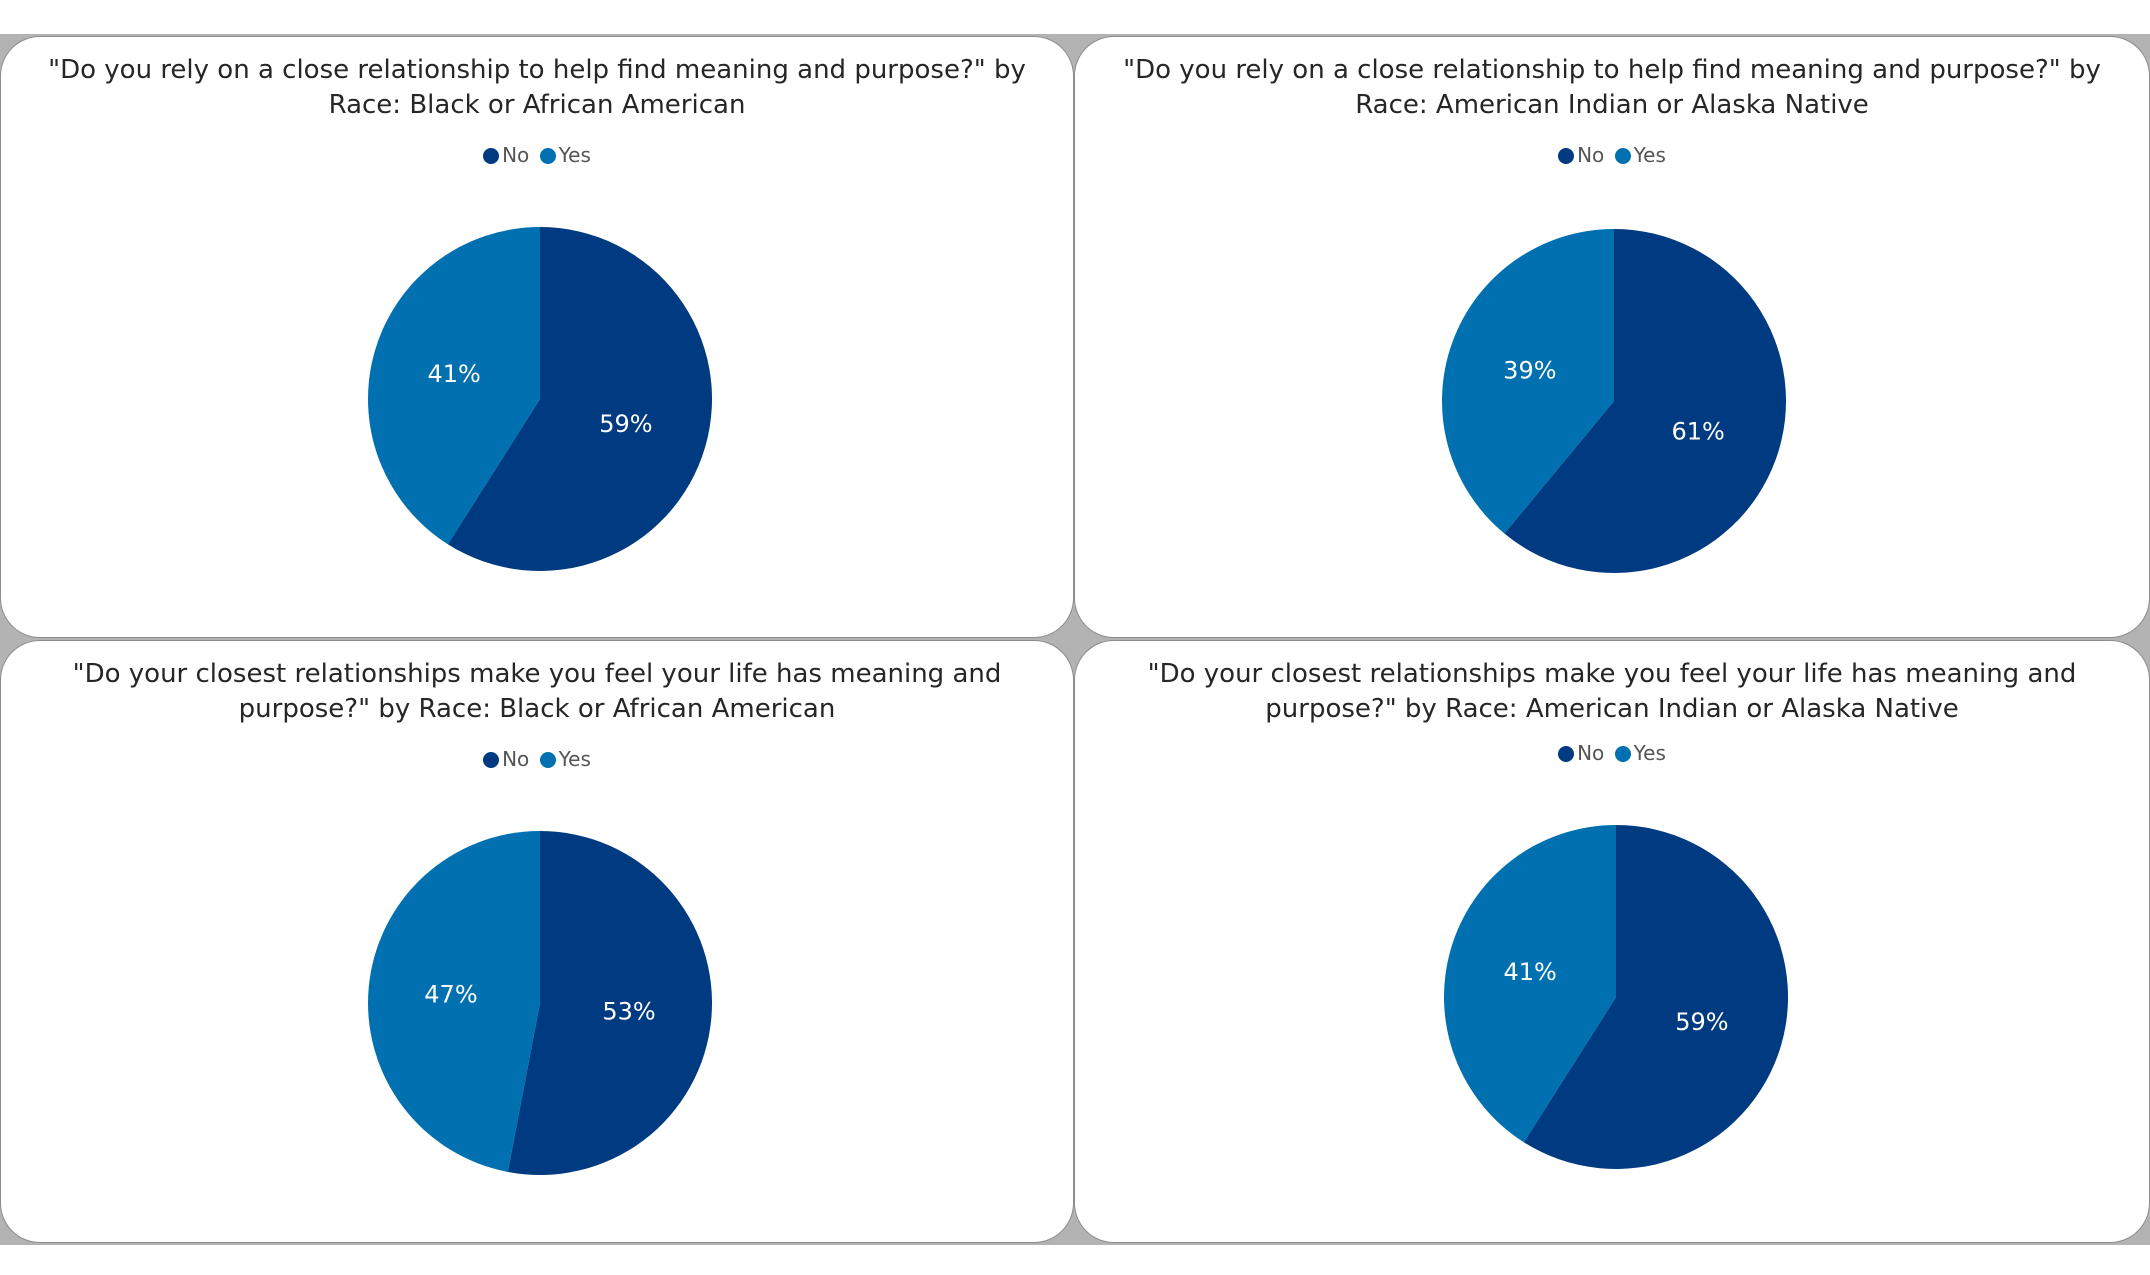 This screenshot has width=2150, height=1275. I want to click on slice-label-yes: 47%, so click(450, 995).